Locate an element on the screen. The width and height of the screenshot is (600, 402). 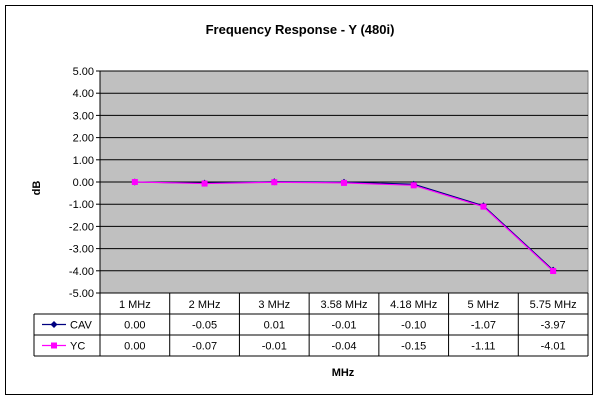
x-tick-label: 5.75 MHz is located at coordinates (553, 305).